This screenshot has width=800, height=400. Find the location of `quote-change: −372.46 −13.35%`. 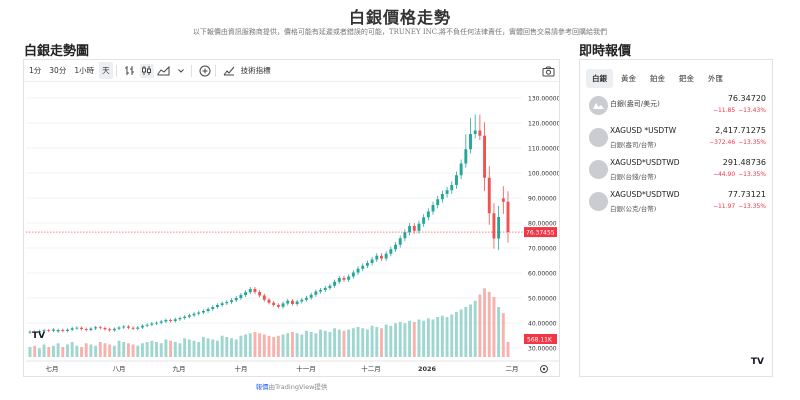

quote-change: −372.46 −13.35% is located at coordinates (737, 142).